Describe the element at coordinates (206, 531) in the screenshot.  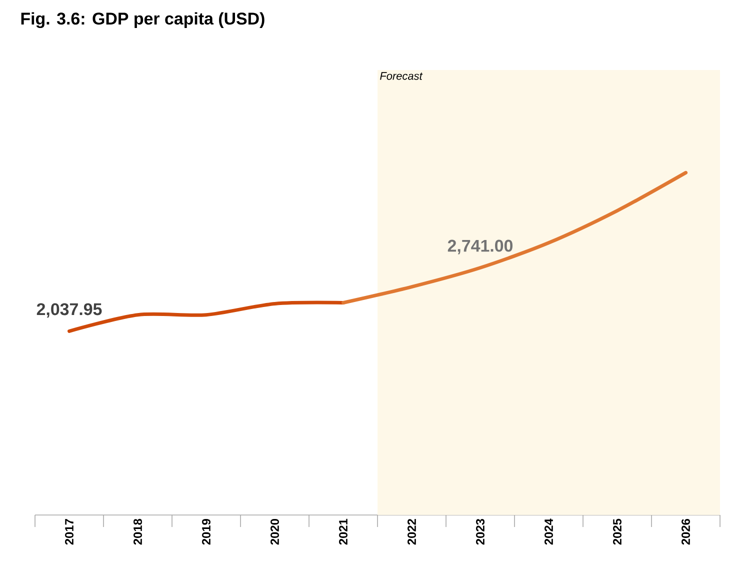
I see `x-tick-label: 2019` at that location.